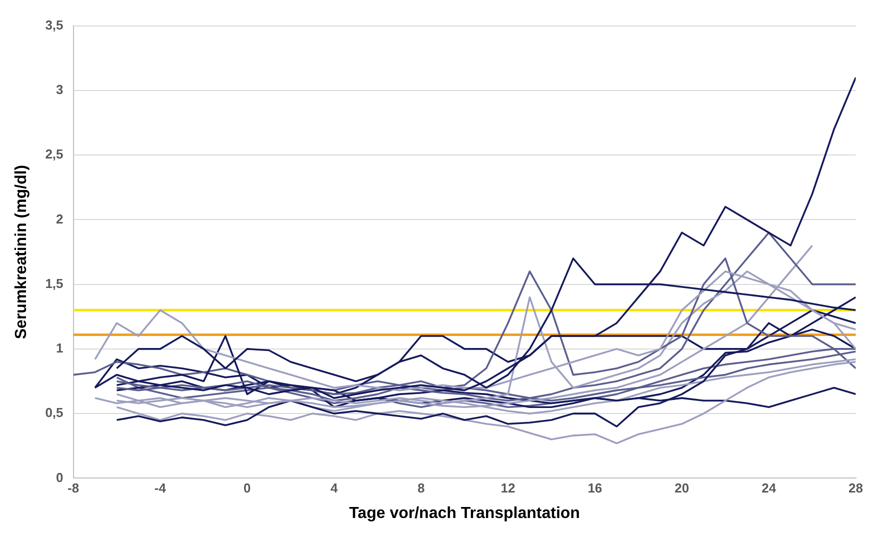  I want to click on x-tick-label: 12, so click(508, 488).